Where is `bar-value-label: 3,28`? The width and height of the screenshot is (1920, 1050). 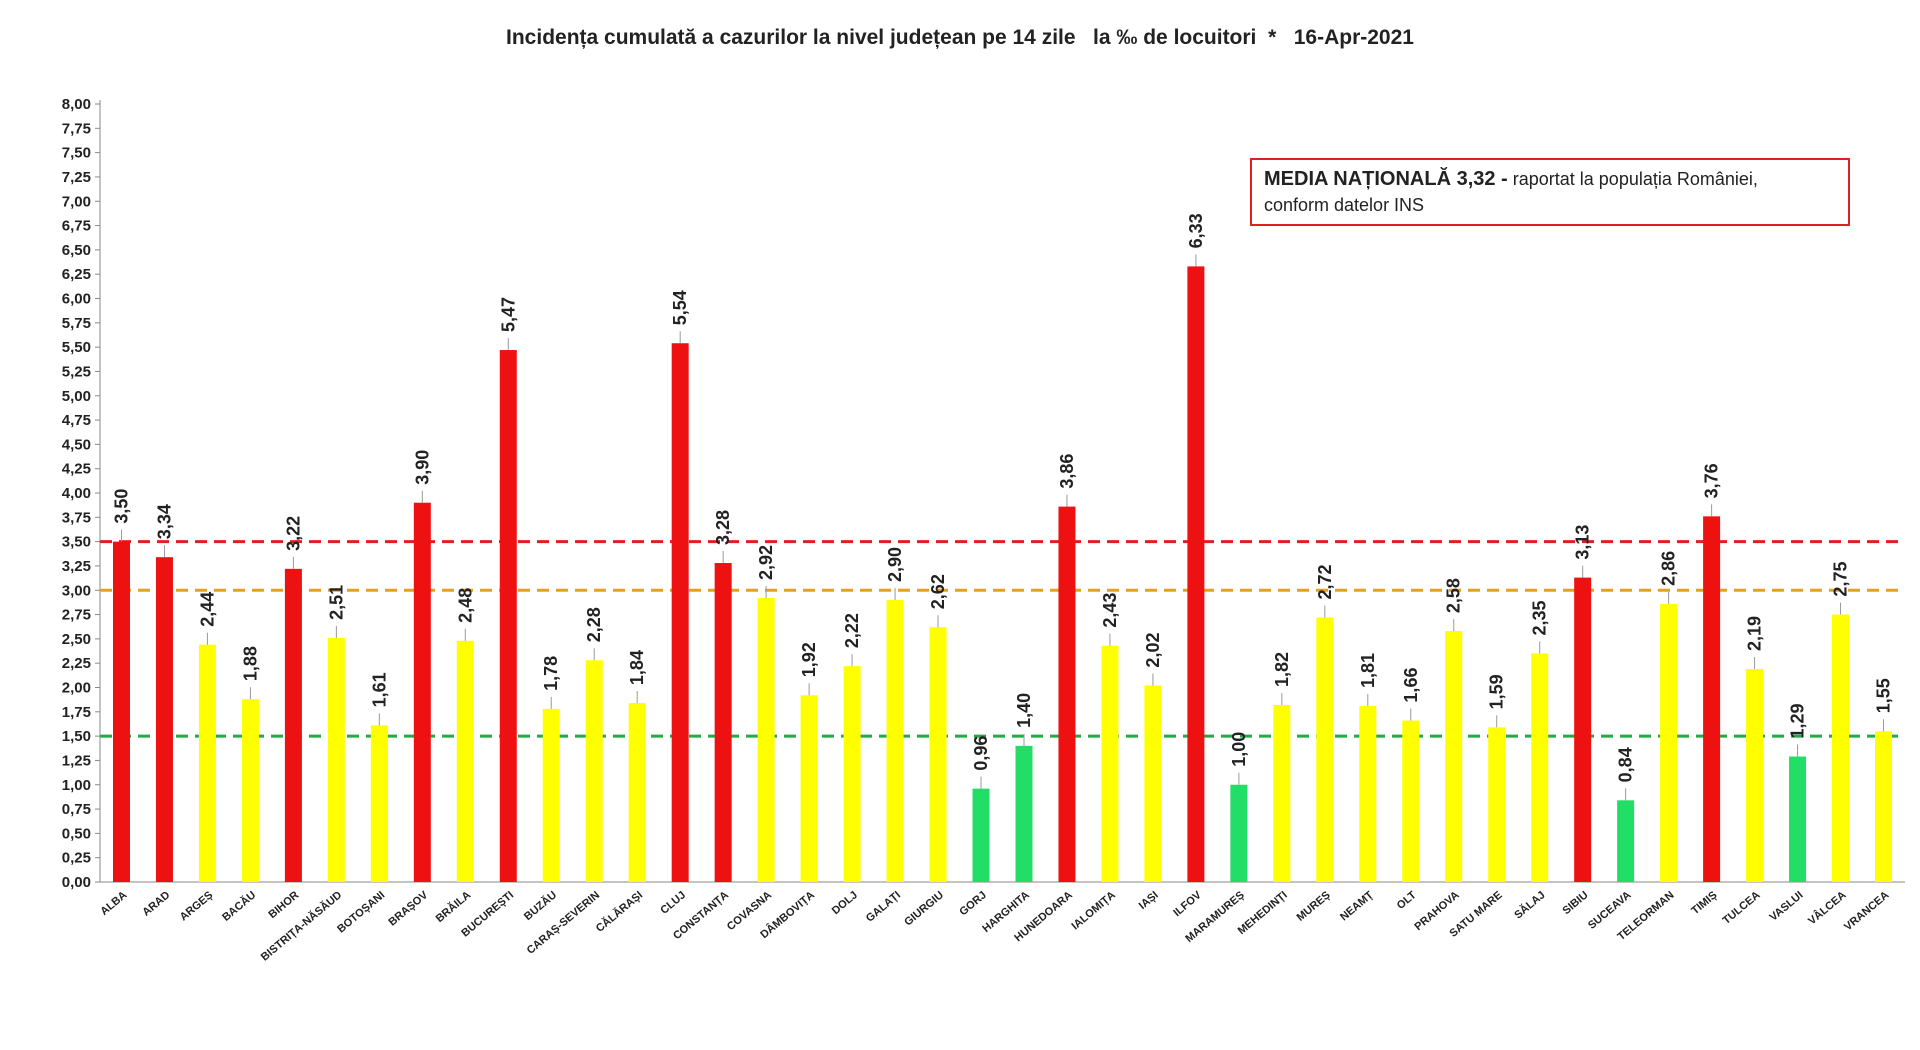
bar-value-label: 3,28 is located at coordinates (723, 527).